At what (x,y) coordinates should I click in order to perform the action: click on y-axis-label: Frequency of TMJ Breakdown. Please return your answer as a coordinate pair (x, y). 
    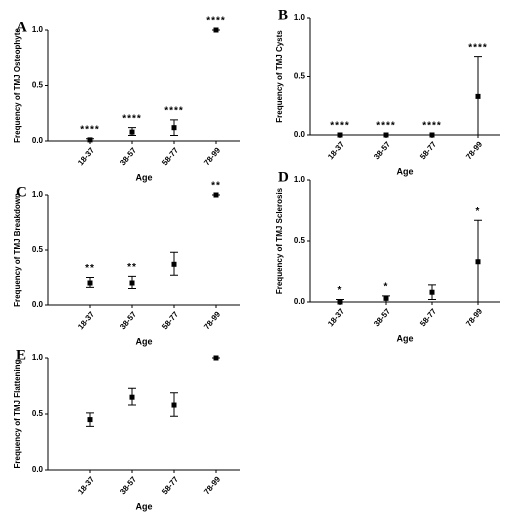
    Looking at the image, I should click on (17, 250).